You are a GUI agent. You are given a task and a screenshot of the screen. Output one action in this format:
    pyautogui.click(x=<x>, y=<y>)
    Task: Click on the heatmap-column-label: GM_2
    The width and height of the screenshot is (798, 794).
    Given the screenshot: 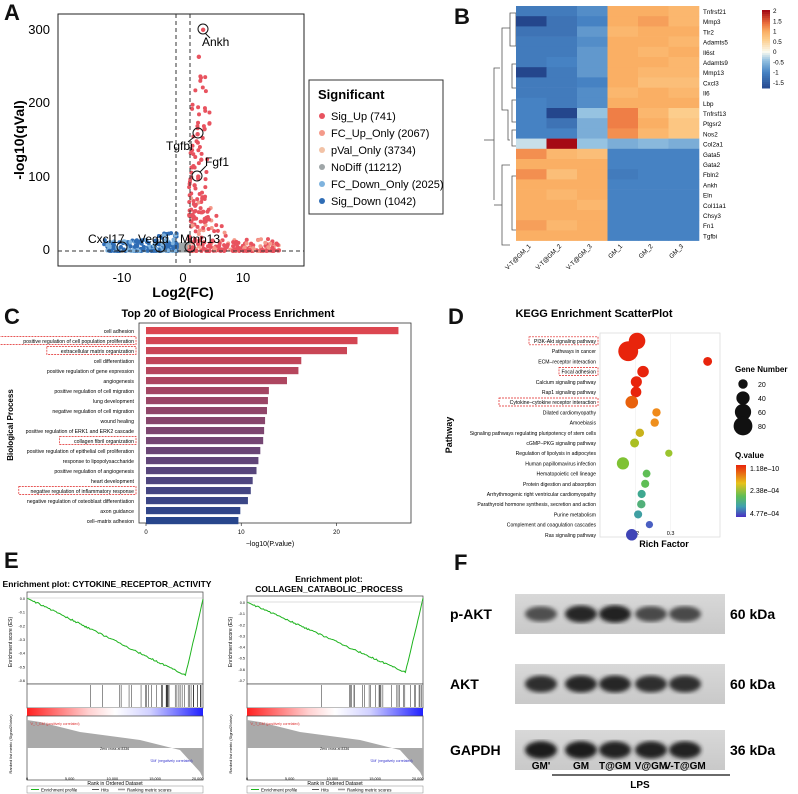 What is the action you would take?
    pyautogui.click(x=646, y=251)
    